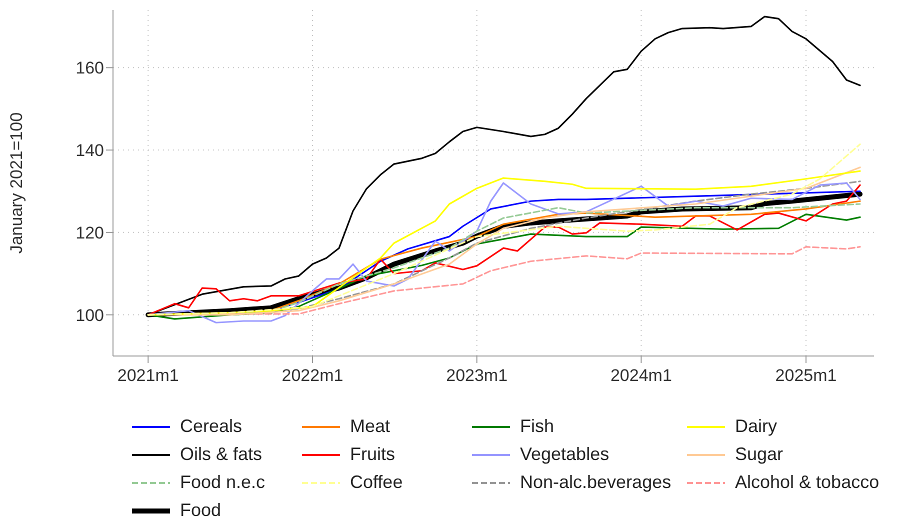  Describe the element at coordinates (148, 376) in the screenshot. I see `x-tick-label: 2021m1` at that location.